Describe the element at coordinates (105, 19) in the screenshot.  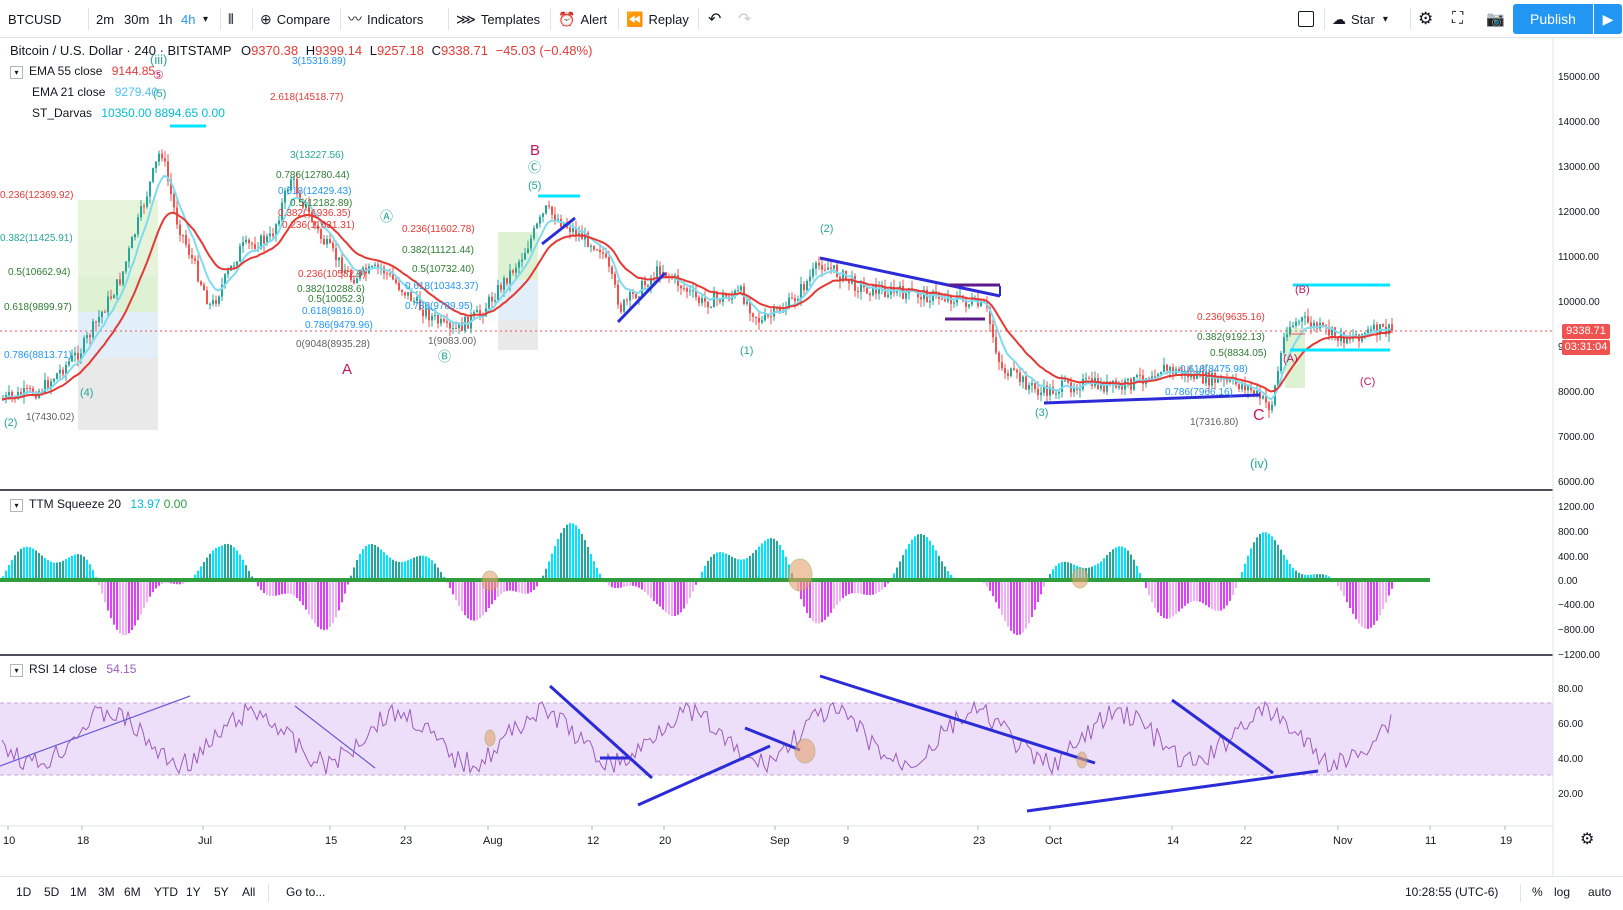
I see `interval-2m: 2m` at that location.